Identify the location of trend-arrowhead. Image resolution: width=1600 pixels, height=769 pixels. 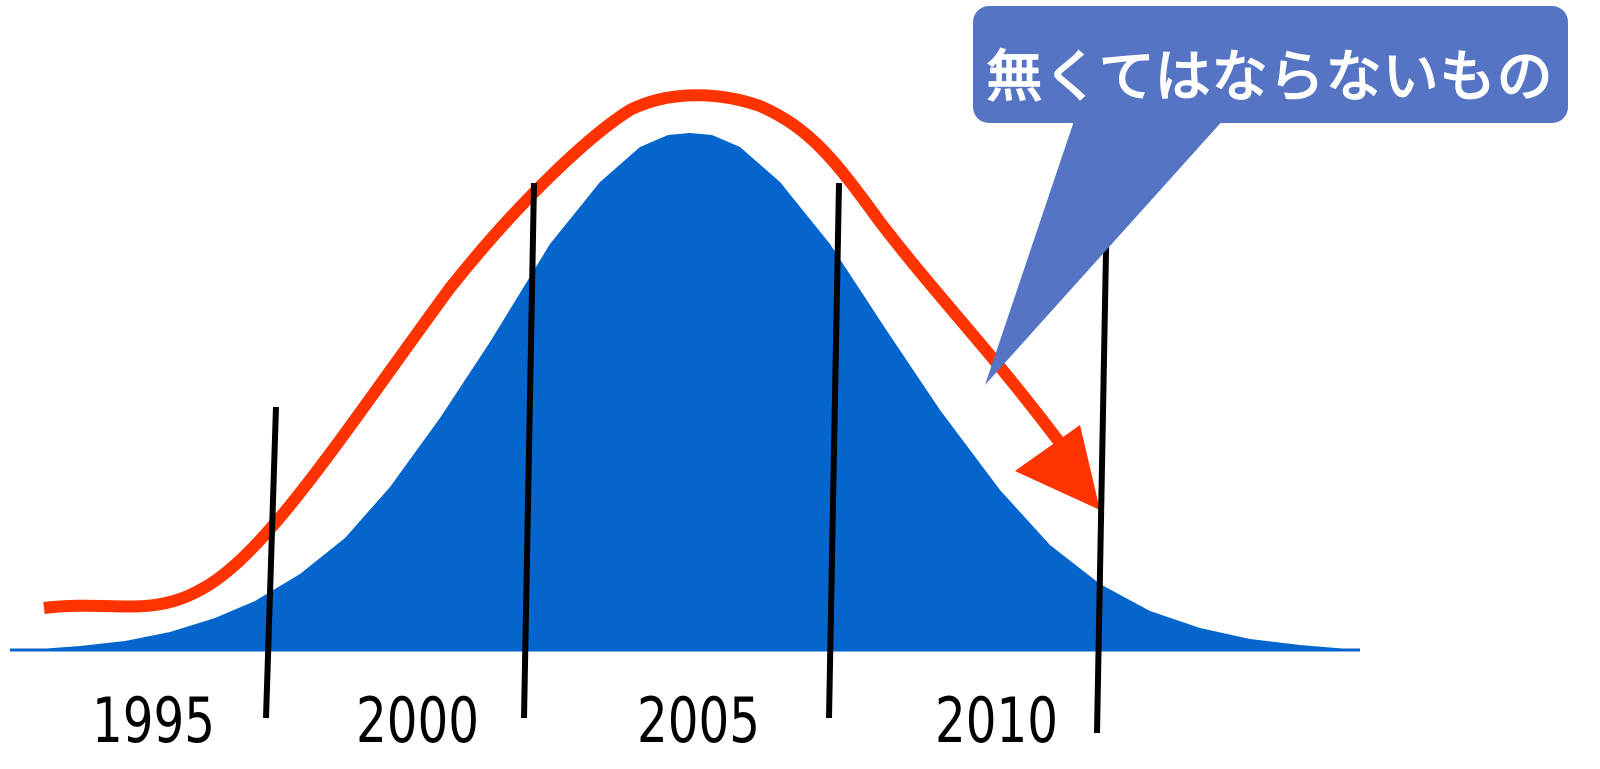
(1057, 467).